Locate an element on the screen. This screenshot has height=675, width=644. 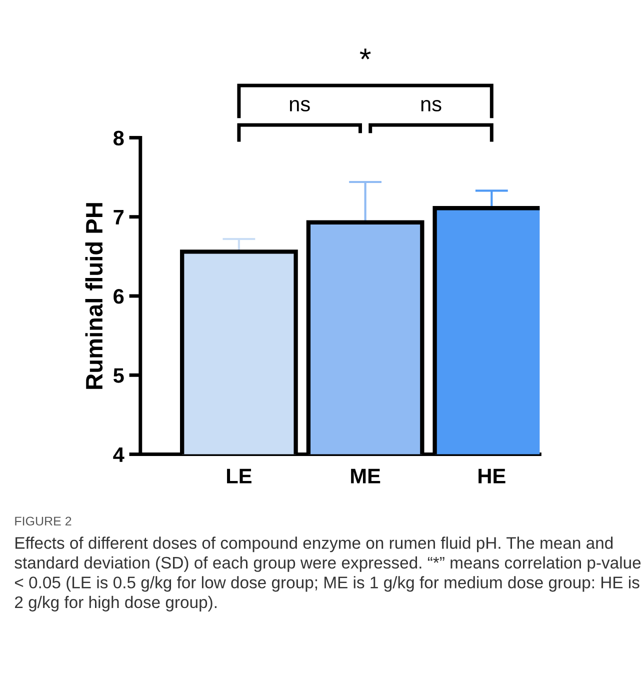
y-tick-label: 7 is located at coordinates (119, 217).